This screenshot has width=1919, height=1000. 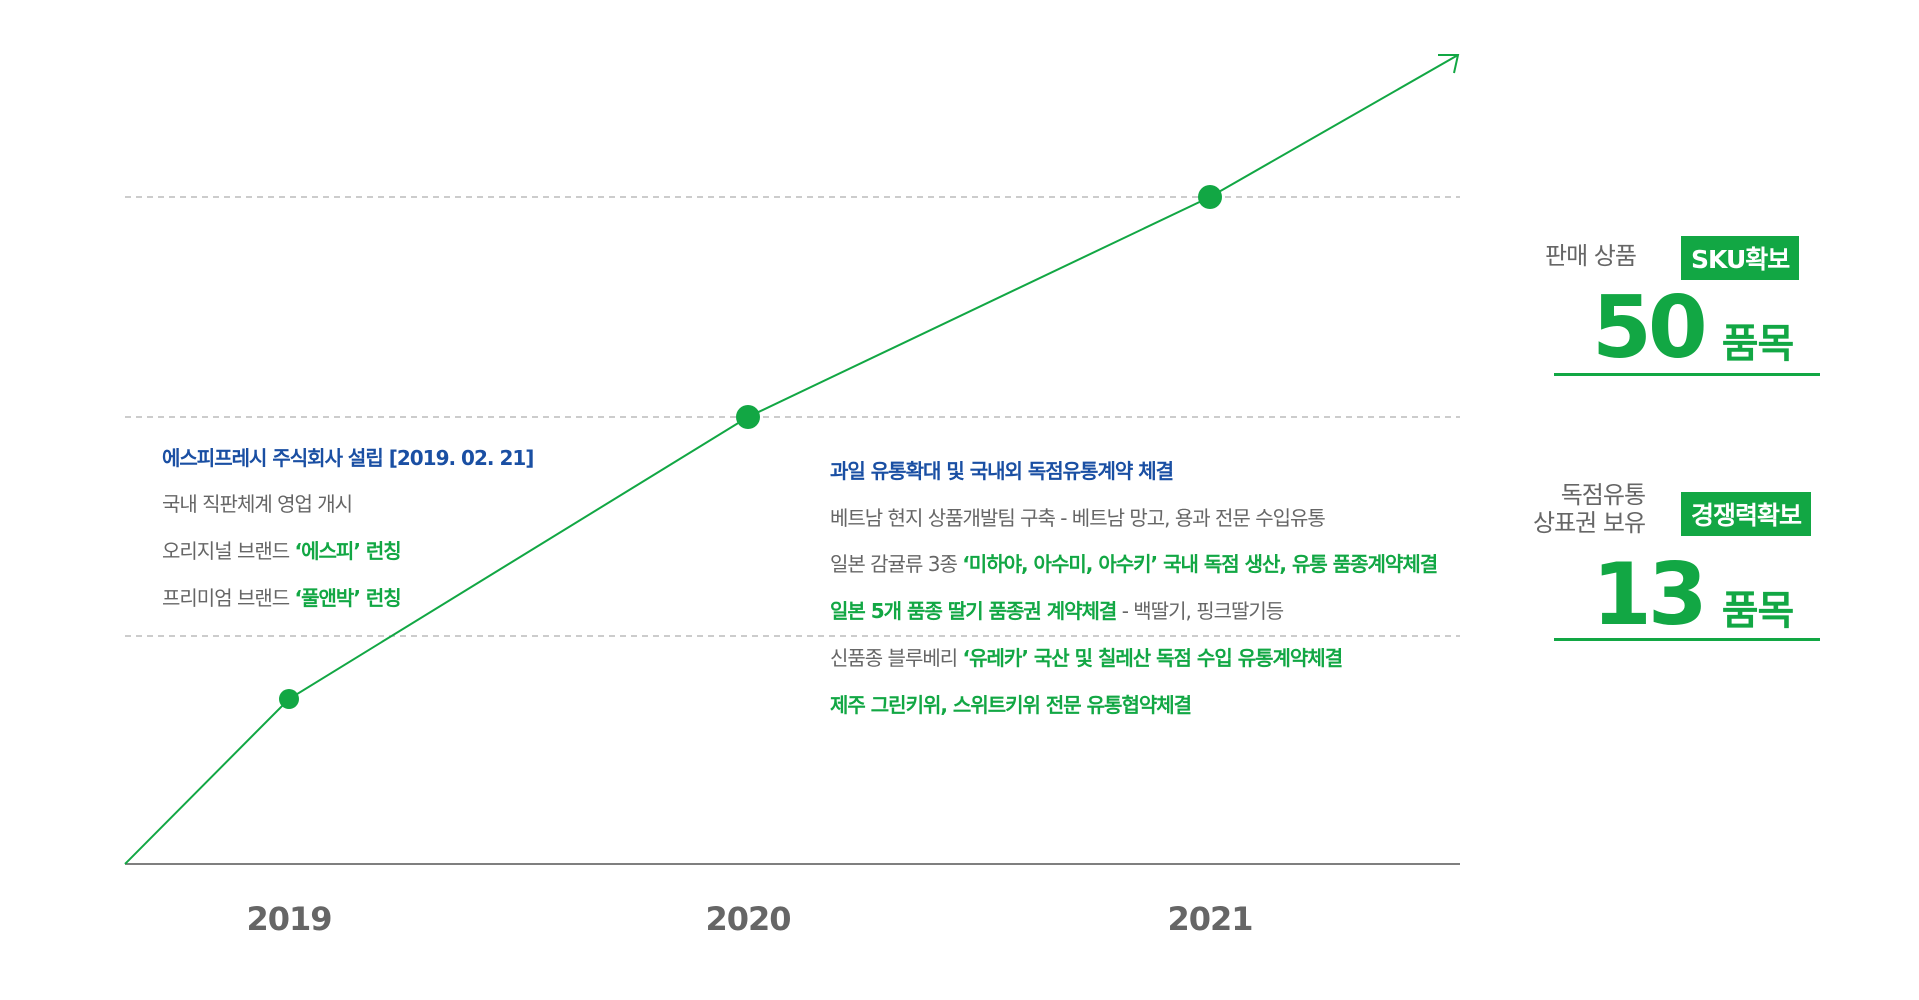 I want to click on contract-highlight: ‘미하야, 아수미, 아수키’ 국내 독점 생산, 유통 품종계약체결, so click(x=1200, y=564).